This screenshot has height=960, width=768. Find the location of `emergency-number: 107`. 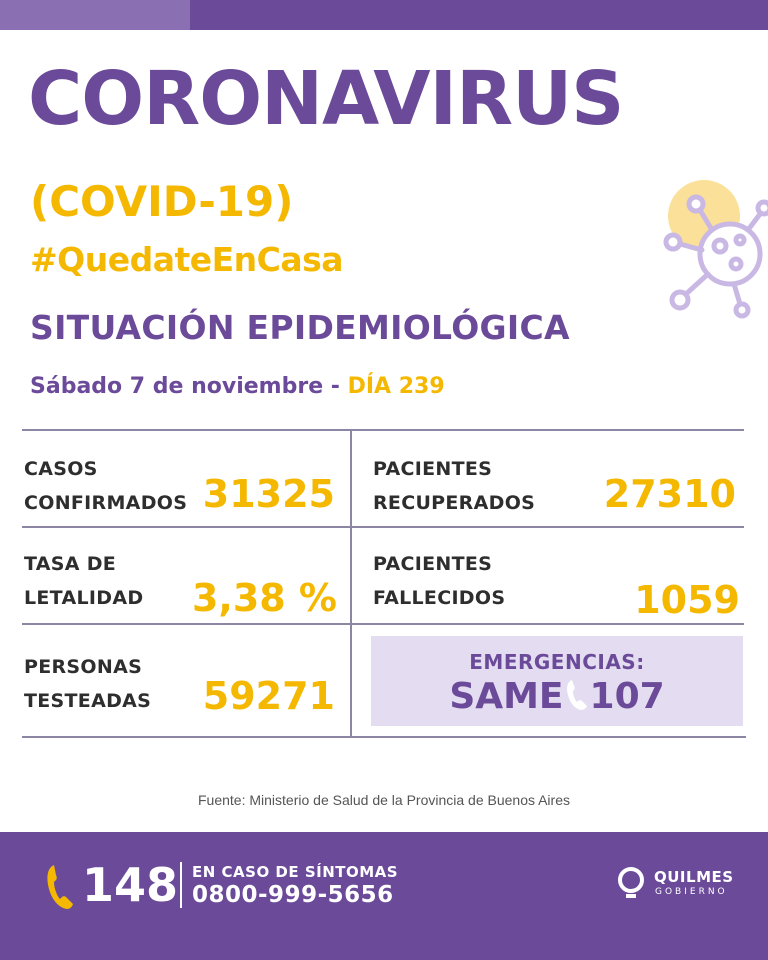

emergency-number: 107 is located at coordinates (627, 696).